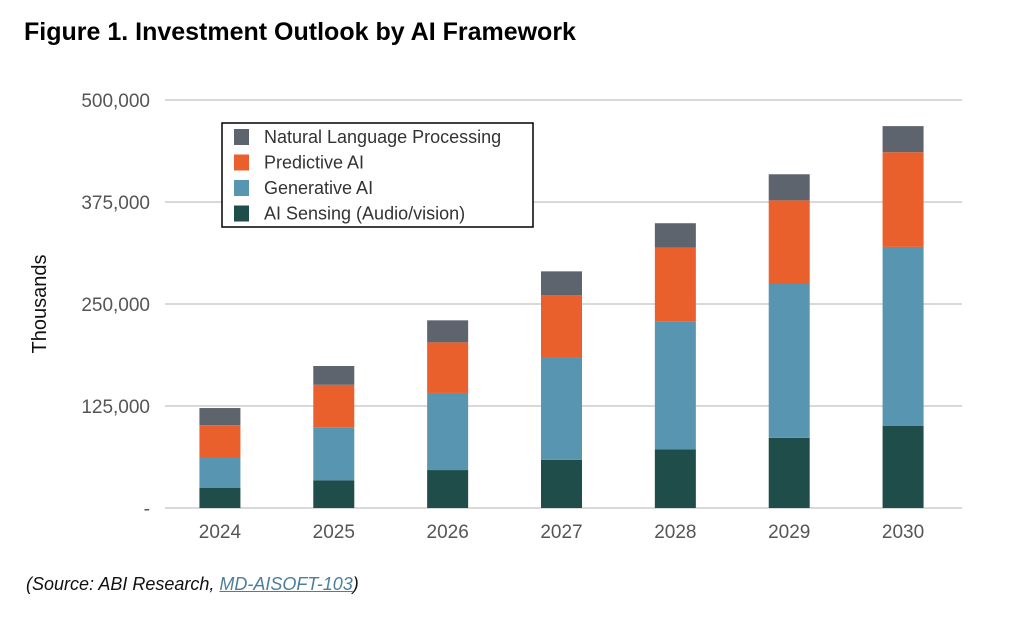 The height and width of the screenshot is (617, 1024). What do you see at coordinates (147, 509) in the screenshot?
I see `y-tick-label: -` at bounding box center [147, 509].